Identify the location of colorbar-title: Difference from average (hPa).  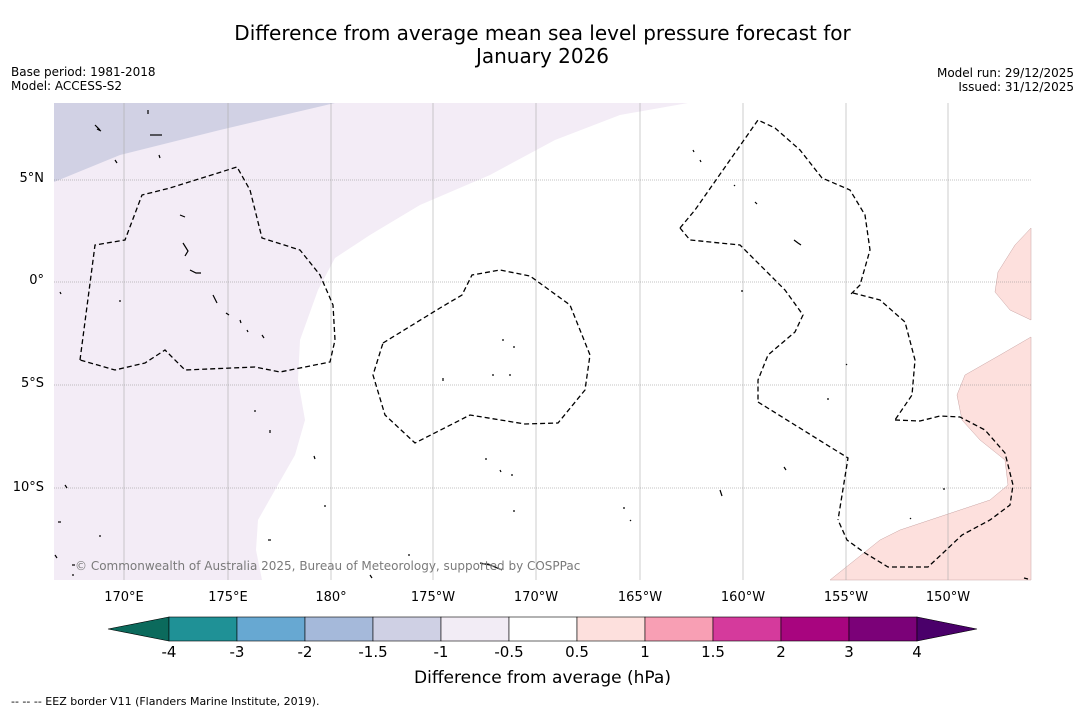
(542, 678).